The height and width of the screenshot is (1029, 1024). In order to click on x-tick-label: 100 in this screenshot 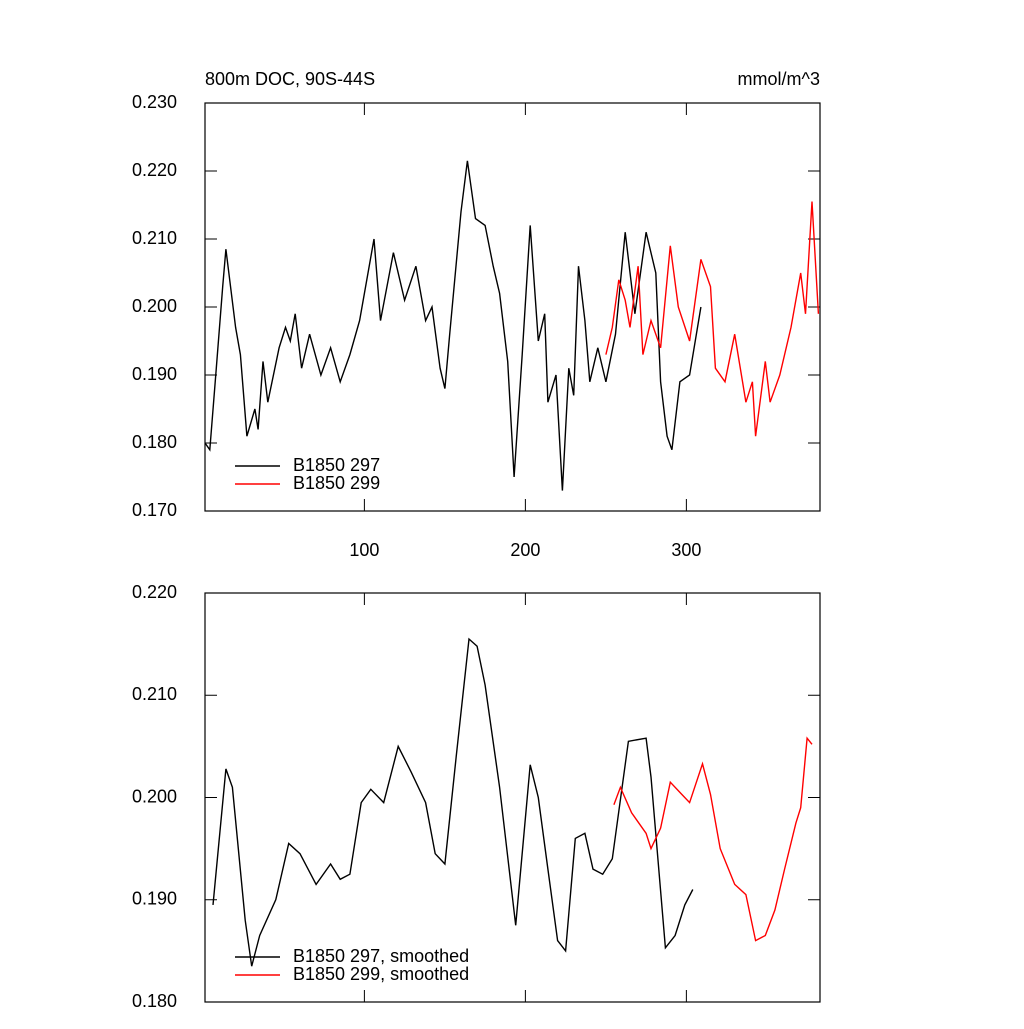, I will do `click(364, 550)`.